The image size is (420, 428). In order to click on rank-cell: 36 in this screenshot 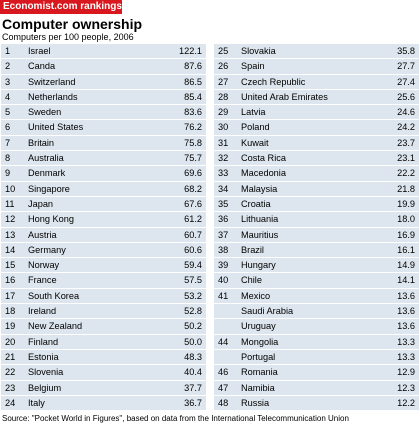, I will do `click(223, 219)`.